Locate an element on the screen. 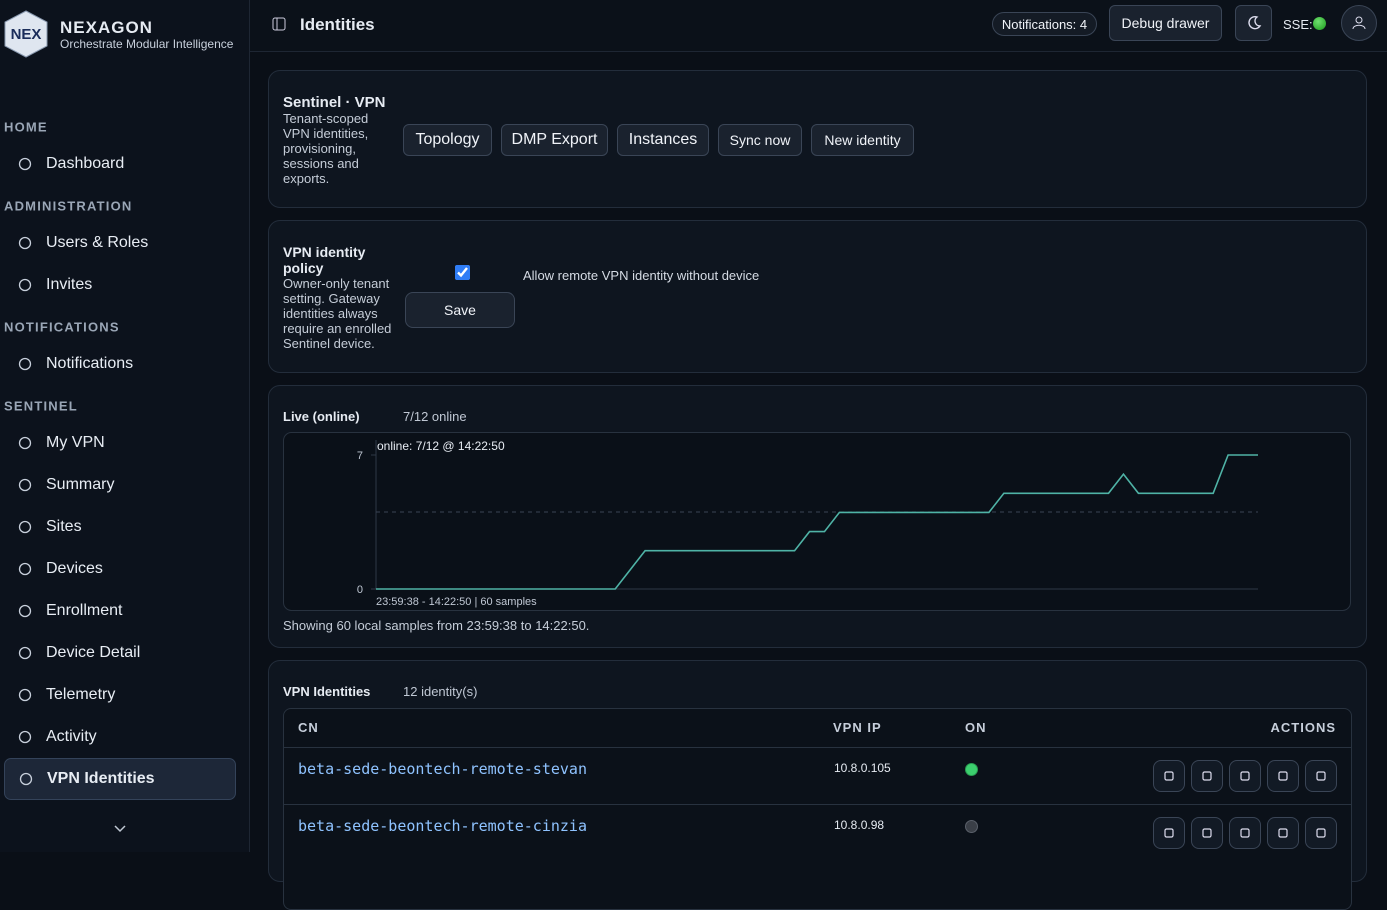  nav-item: Users & Roles is located at coordinates (119, 243).